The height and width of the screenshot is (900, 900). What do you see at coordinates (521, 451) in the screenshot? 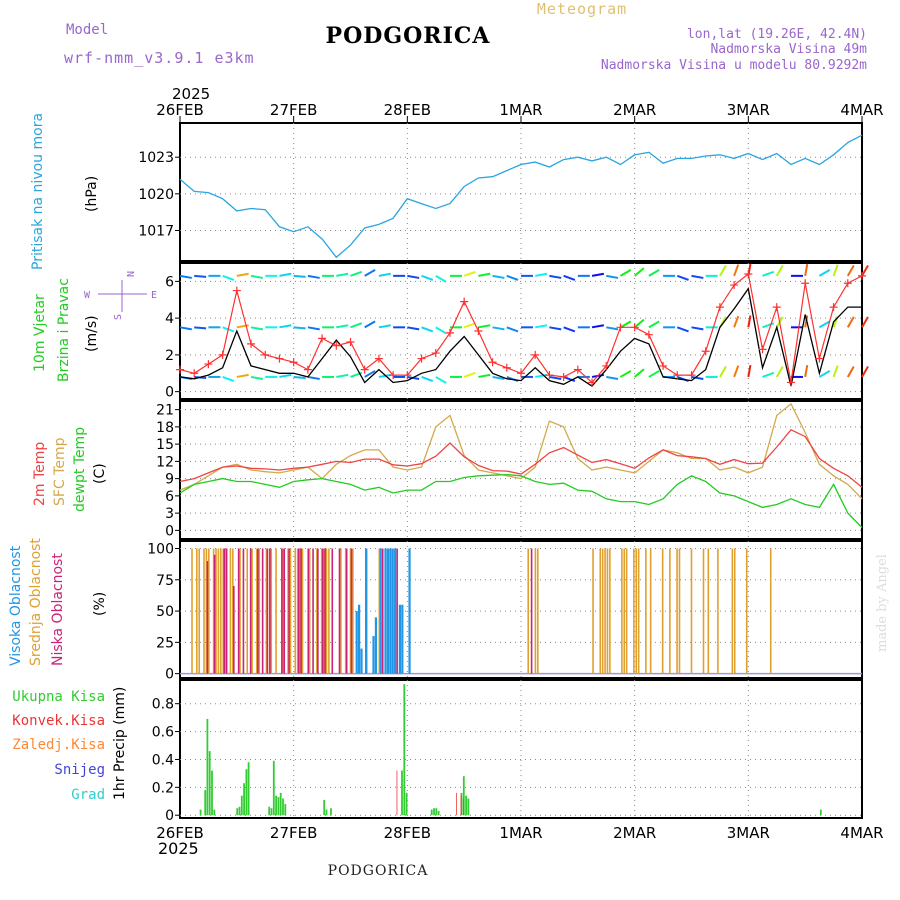
I see `sfc-temp-line` at bounding box center [521, 451].